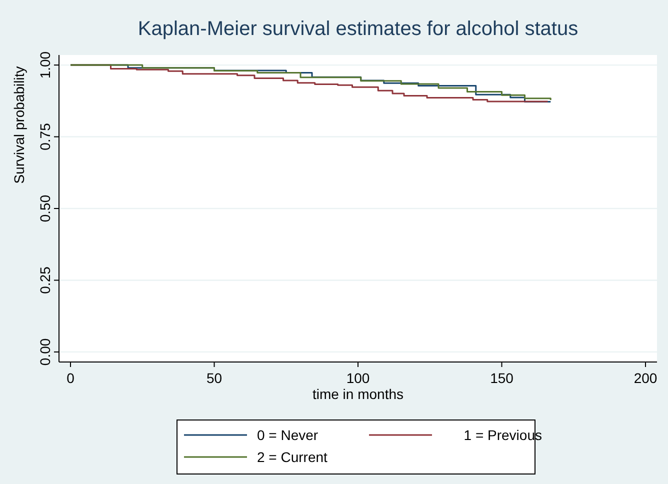 The width and height of the screenshot is (668, 484). Describe the element at coordinates (214, 378) in the screenshot. I see `x-tick-label: 50` at that location.